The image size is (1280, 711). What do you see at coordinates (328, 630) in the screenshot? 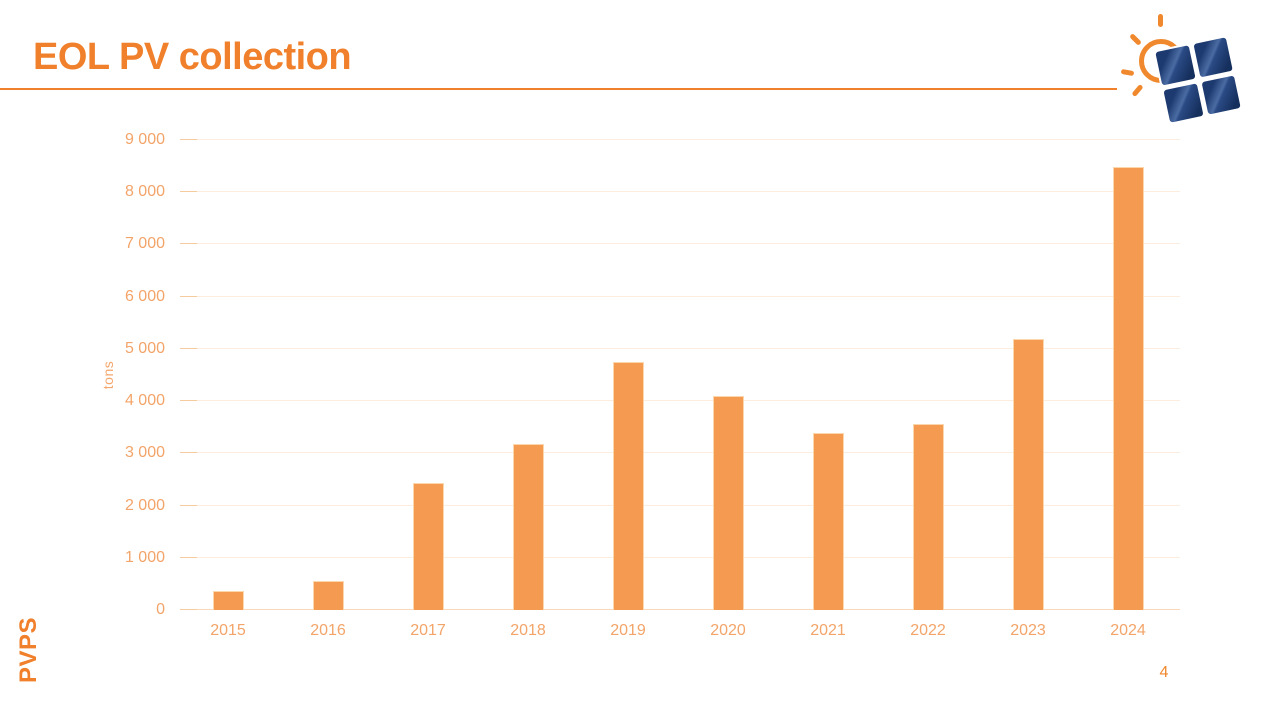
I see `x-tick-label: 2016` at bounding box center [328, 630].